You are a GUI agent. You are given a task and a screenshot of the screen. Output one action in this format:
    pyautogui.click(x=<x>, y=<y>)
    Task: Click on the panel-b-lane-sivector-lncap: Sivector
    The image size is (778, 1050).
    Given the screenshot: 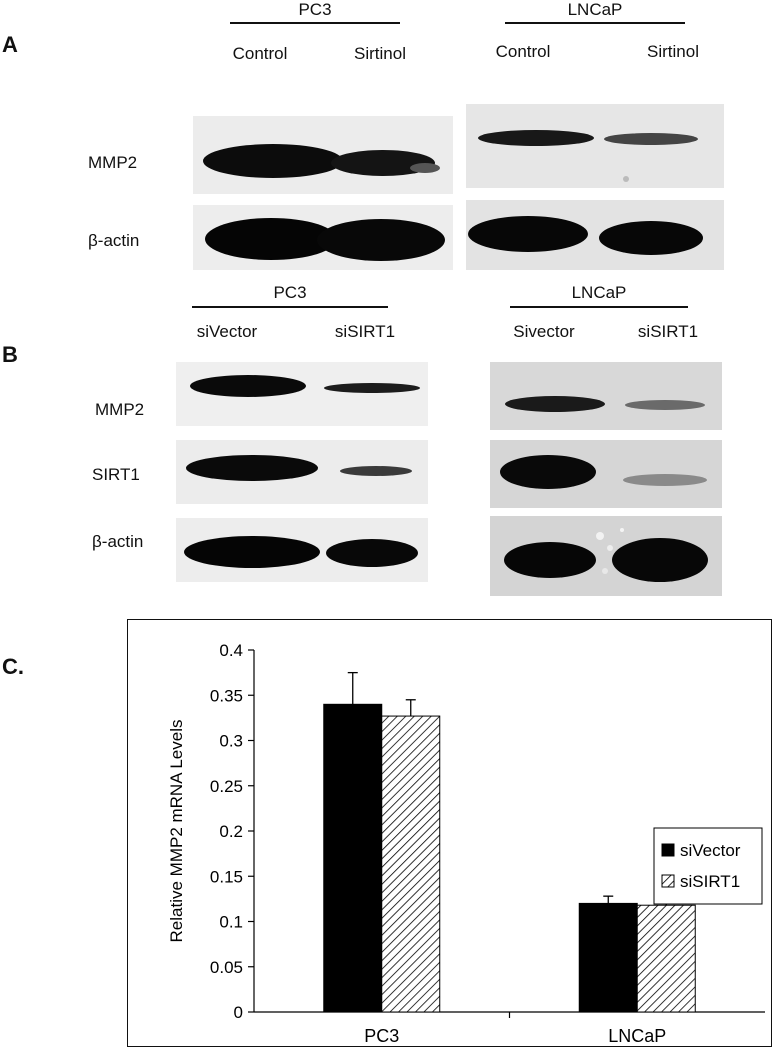 What is the action you would take?
    pyautogui.click(x=544, y=331)
    